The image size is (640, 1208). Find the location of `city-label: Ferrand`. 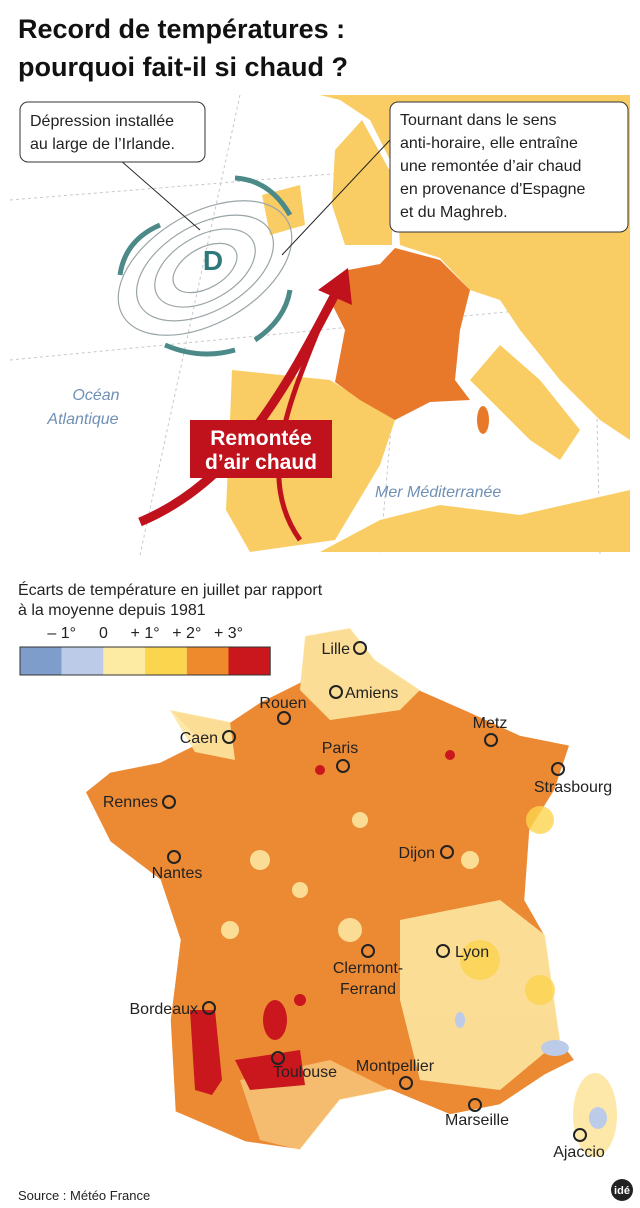

city-label: Ferrand is located at coordinates (368, 989).